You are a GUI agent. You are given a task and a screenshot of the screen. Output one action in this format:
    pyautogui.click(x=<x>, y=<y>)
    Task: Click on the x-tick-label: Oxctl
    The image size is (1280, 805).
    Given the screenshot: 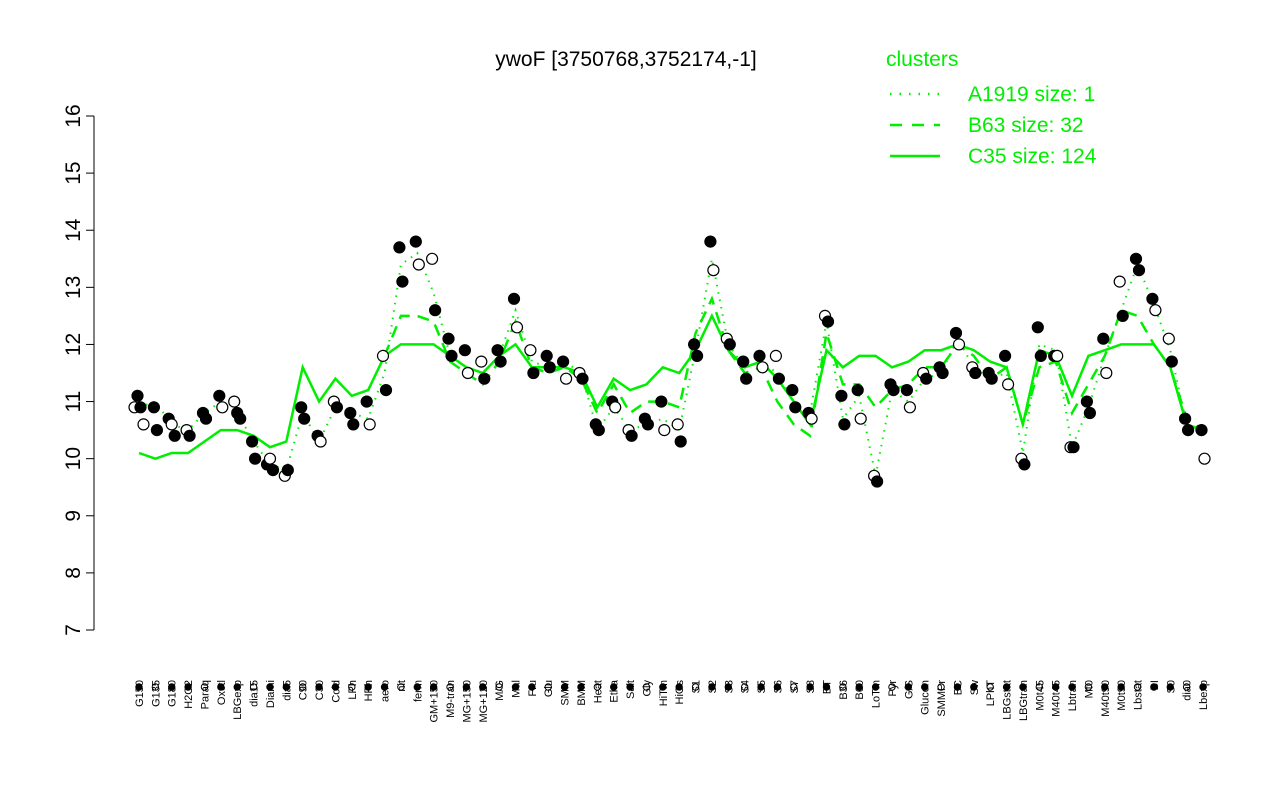 What is the action you would take?
    pyautogui.click(x=222, y=692)
    